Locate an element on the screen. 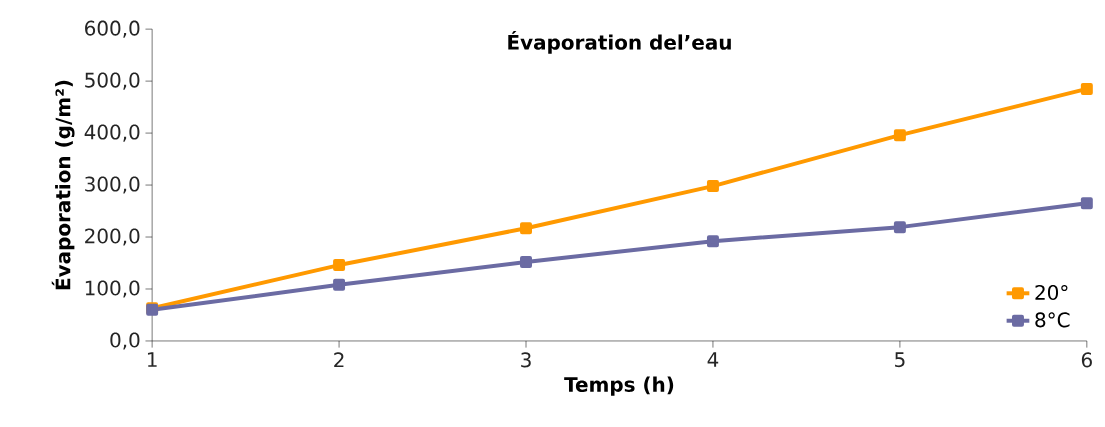 The height and width of the screenshot is (427, 1105). y-tick-label: 500,0 is located at coordinates (112, 81).